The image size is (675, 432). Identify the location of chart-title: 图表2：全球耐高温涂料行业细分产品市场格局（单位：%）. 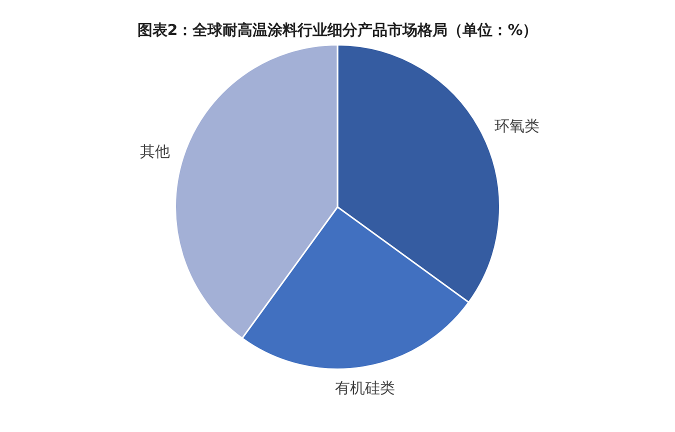
(337, 29).